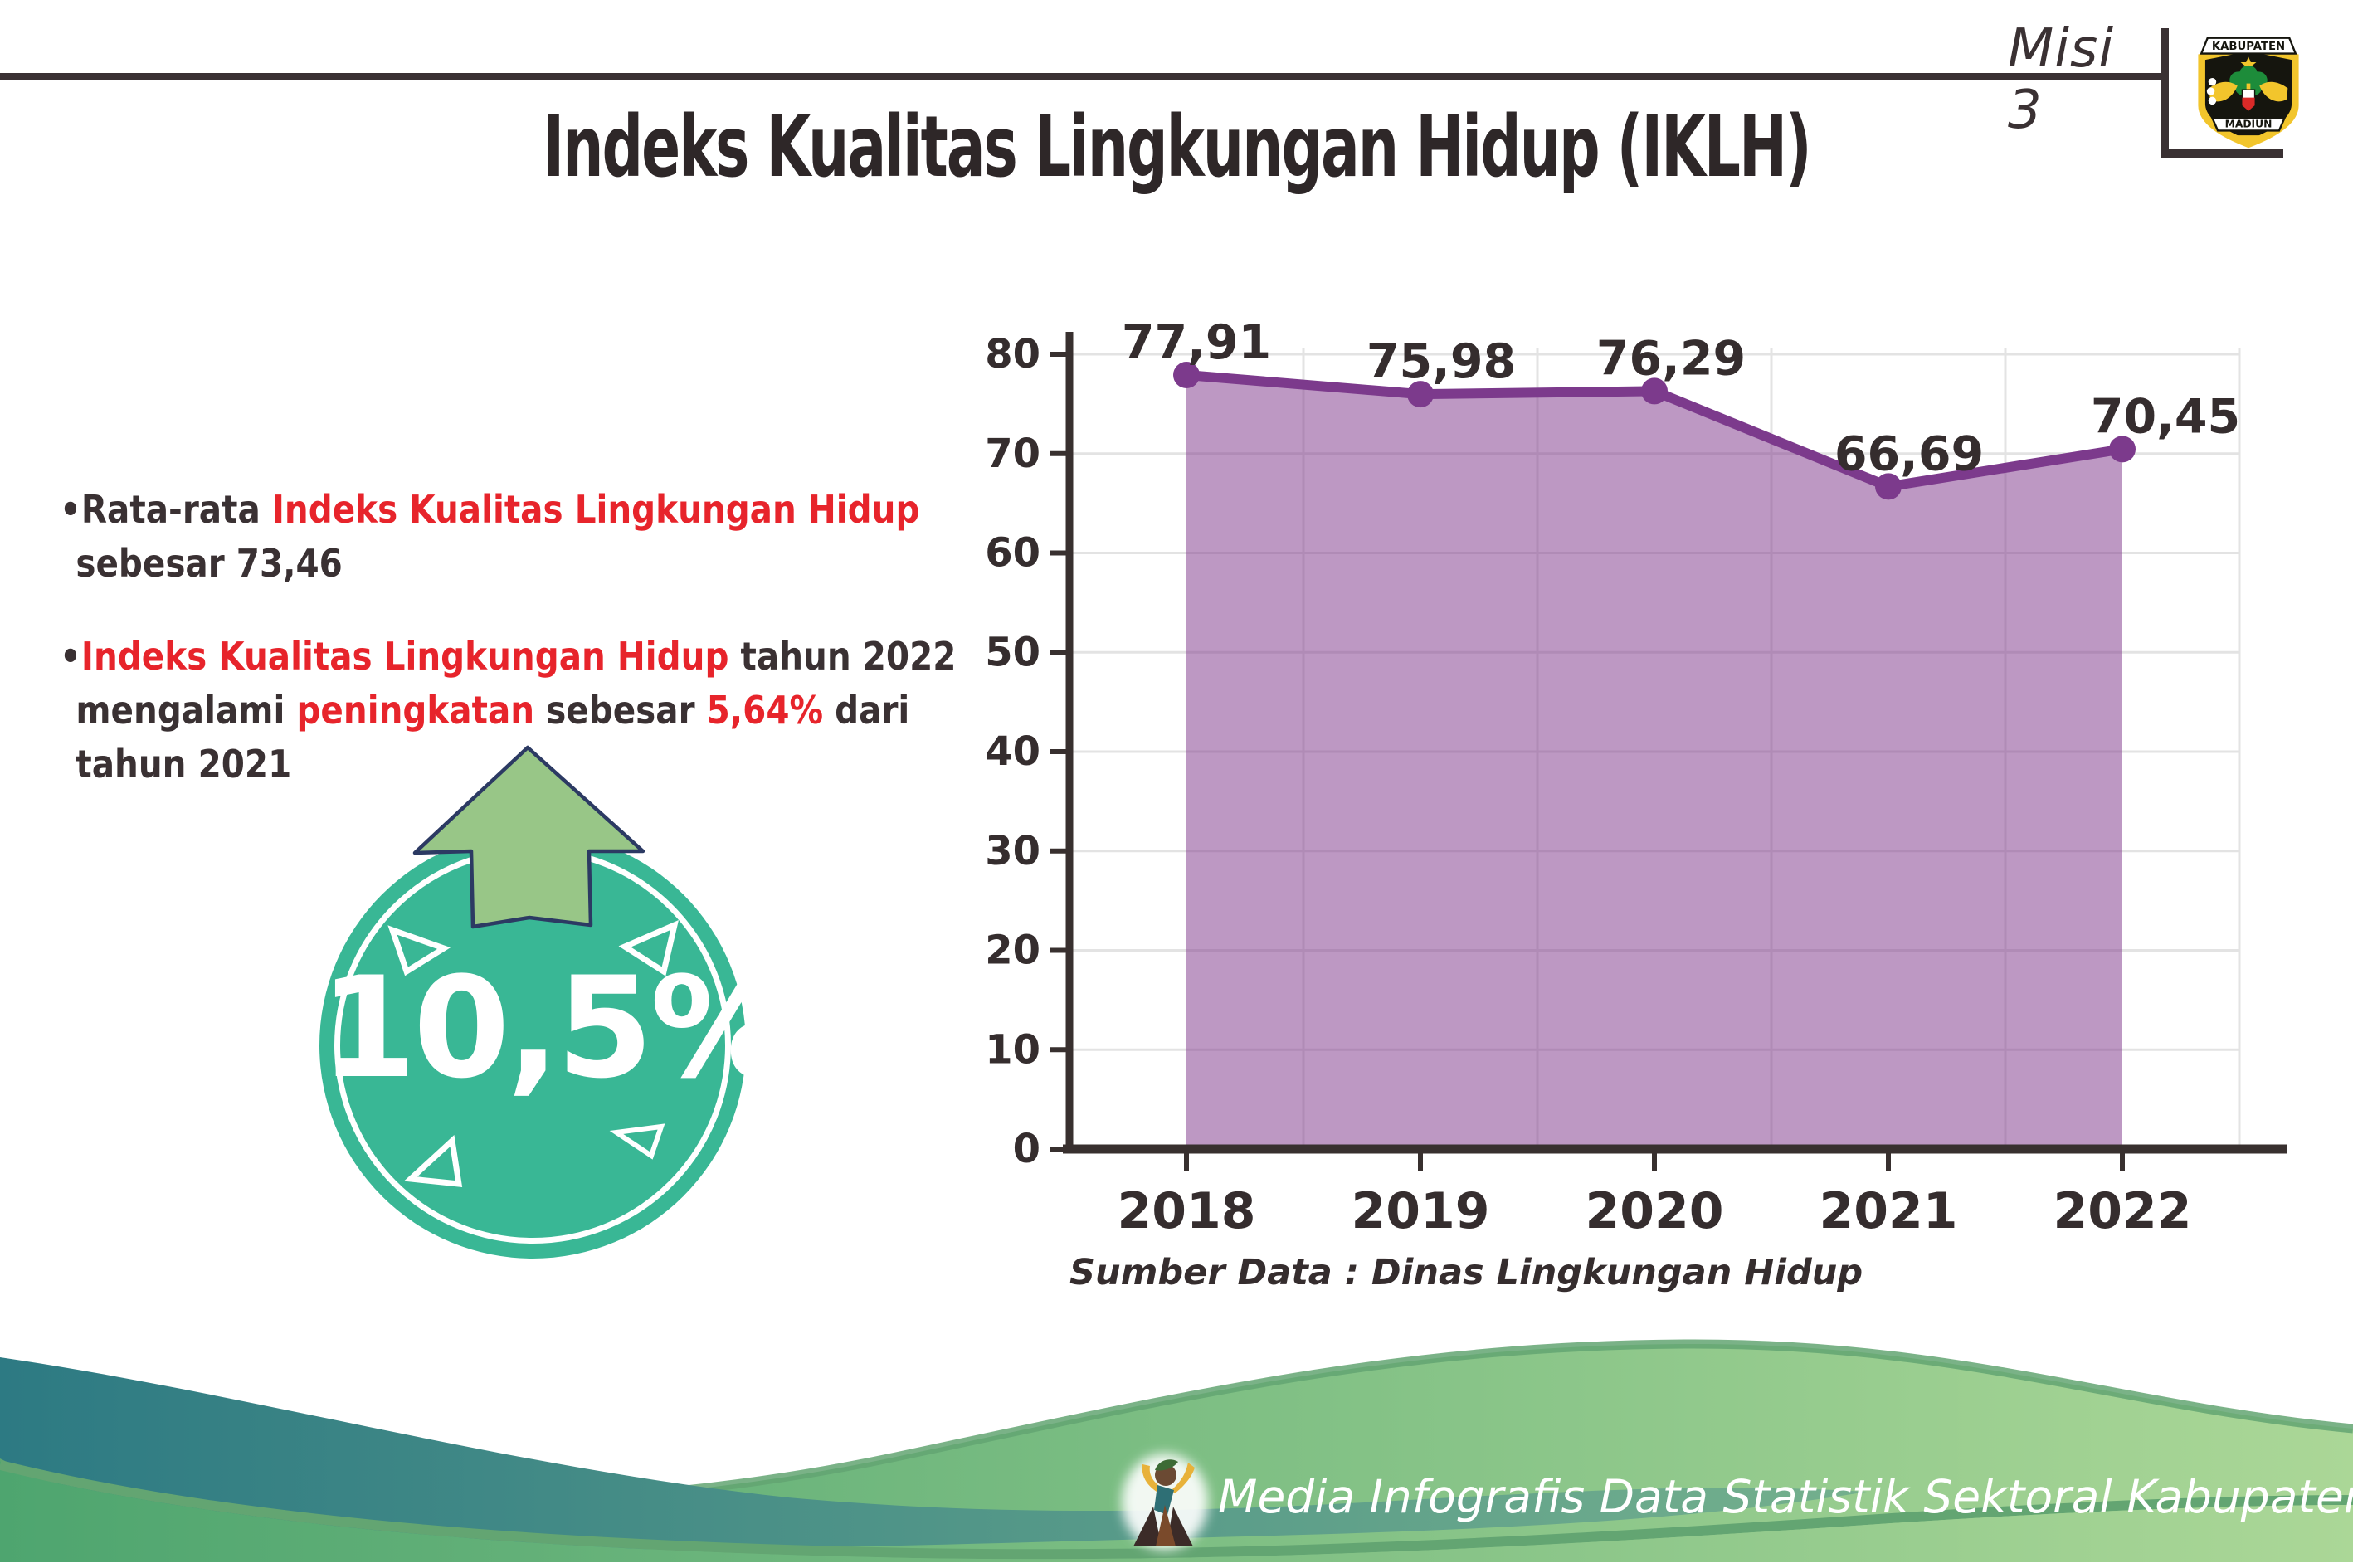 The height and width of the screenshot is (1568, 2353). Describe the element at coordinates (1080, 76) in the screenshot. I see `header-rule` at that location.